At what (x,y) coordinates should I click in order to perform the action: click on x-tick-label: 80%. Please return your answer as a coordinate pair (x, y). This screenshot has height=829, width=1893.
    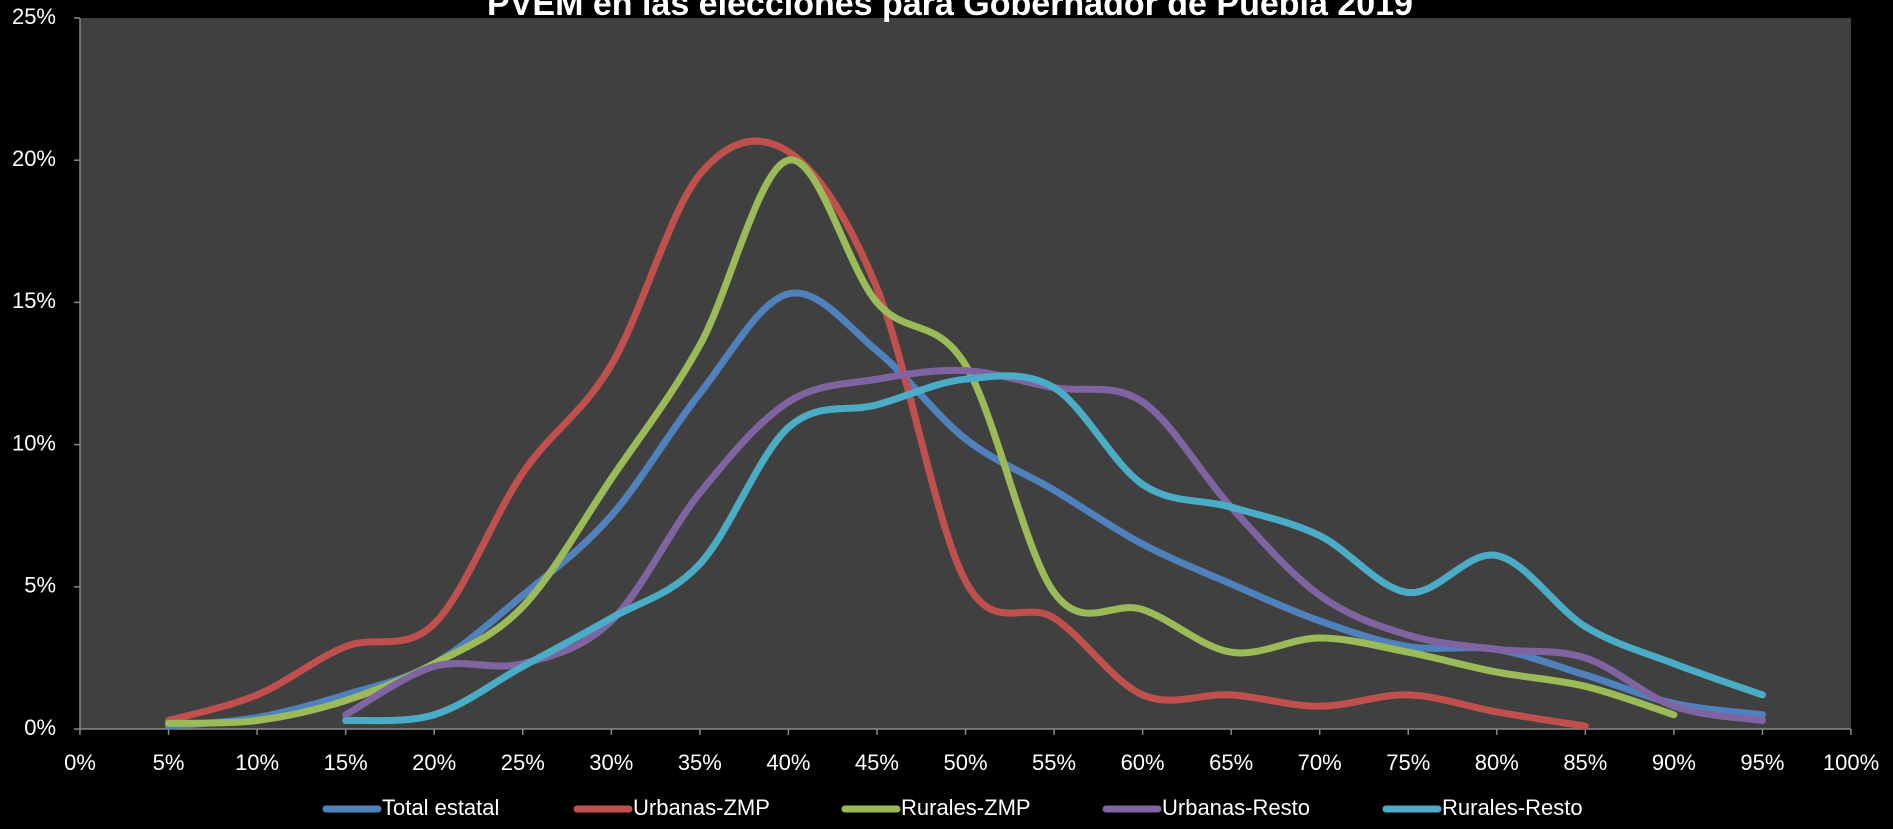
    Looking at the image, I should click on (1497, 762).